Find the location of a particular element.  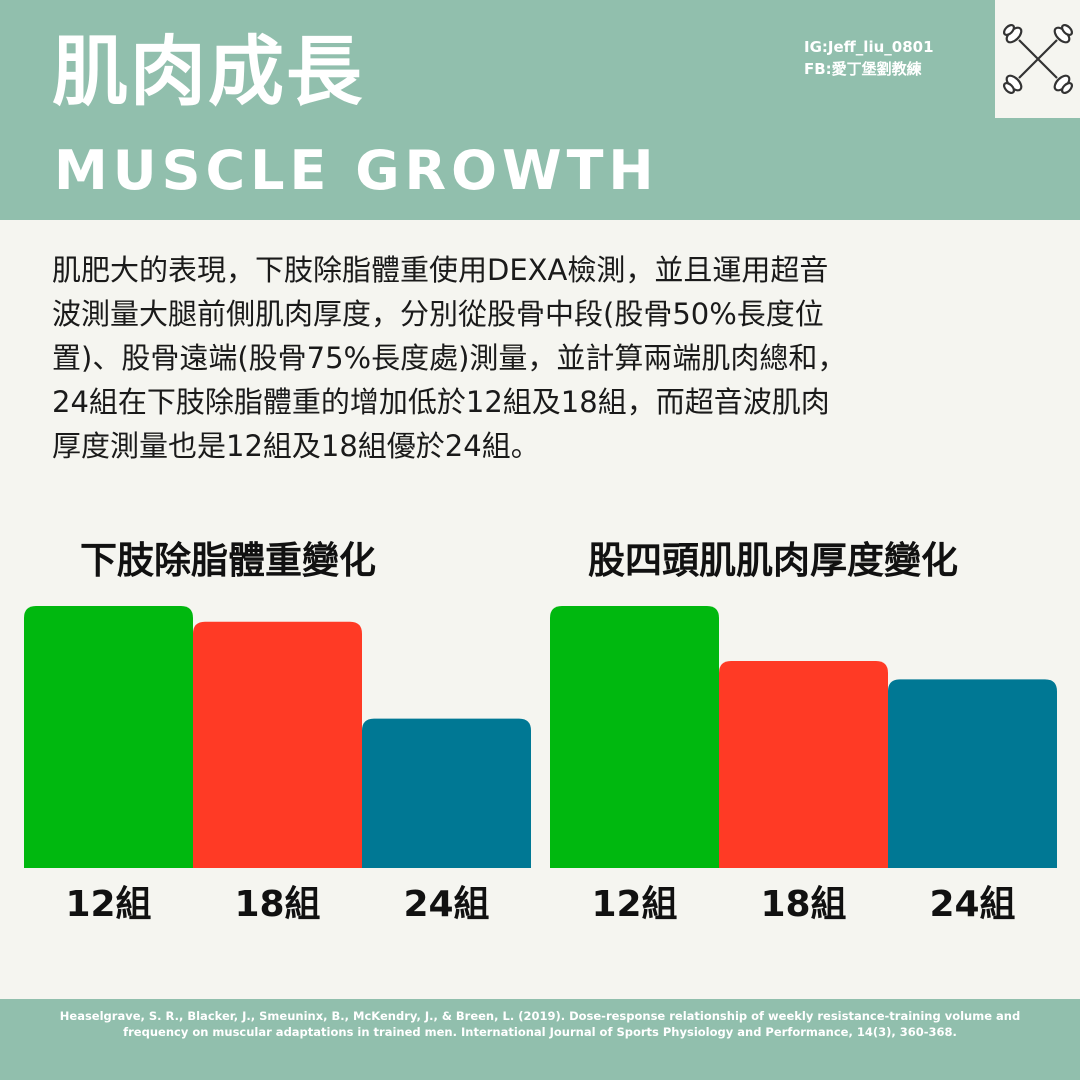

chart-title-quad-thickness: 股四頭肌肌肉厚度變化 is located at coordinates (773, 560).